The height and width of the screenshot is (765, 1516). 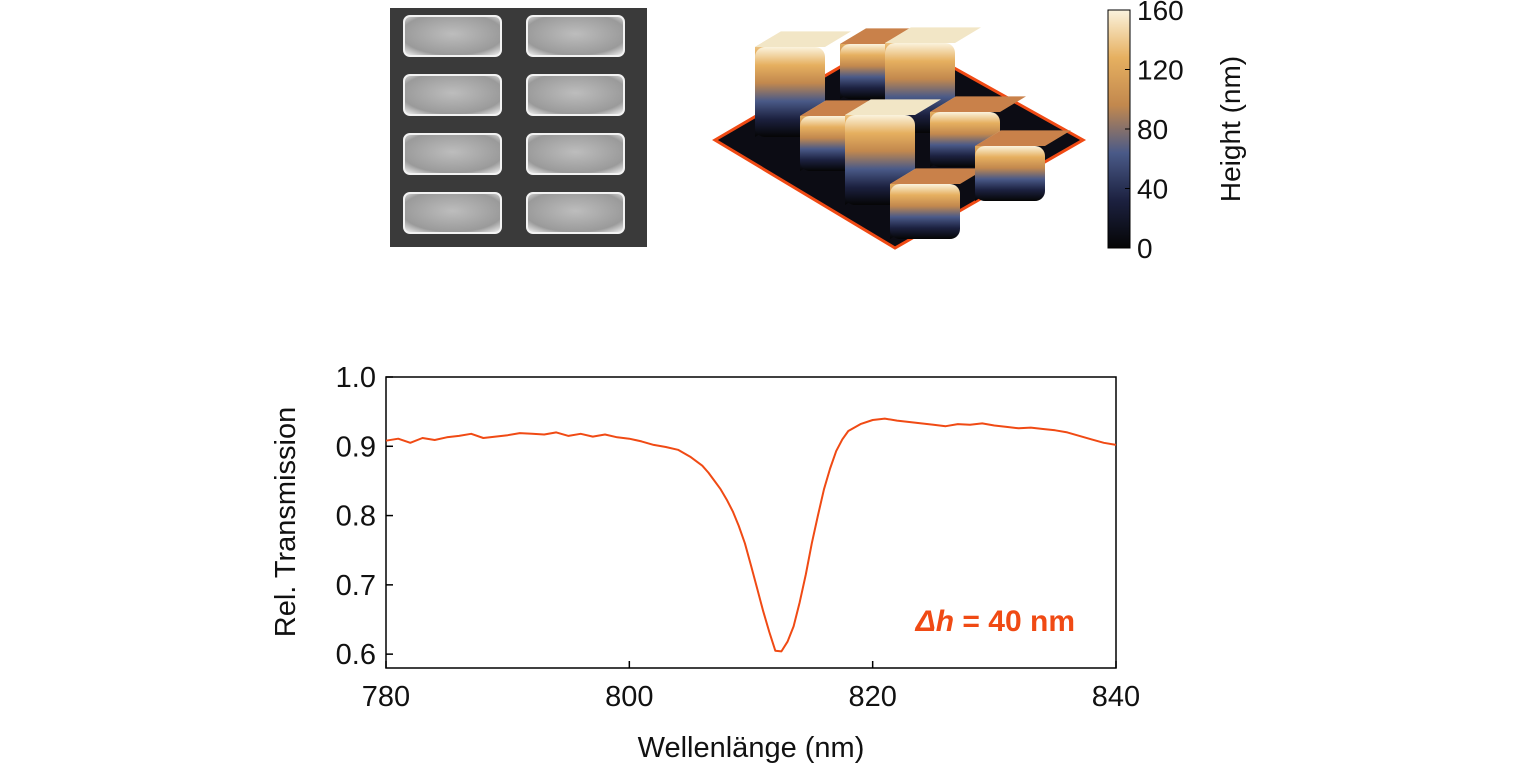 I want to click on y-tick-label: 0.9, so click(x=356, y=447).